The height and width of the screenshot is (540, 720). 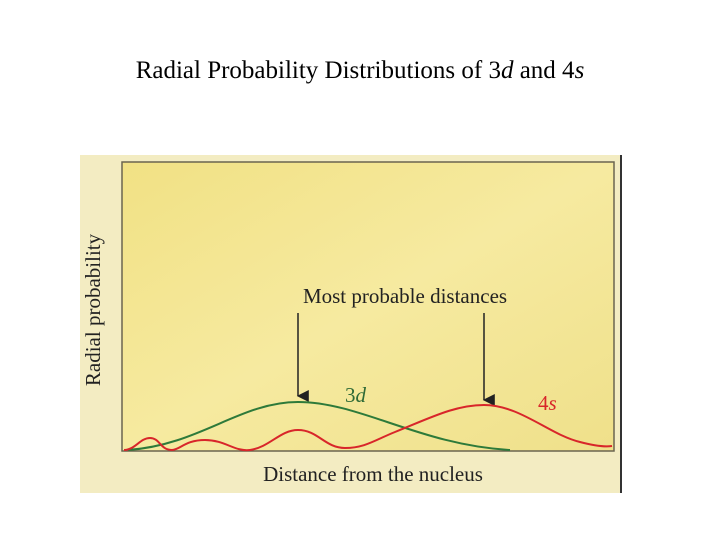 I want to click on title-part: d, so click(x=507, y=70).